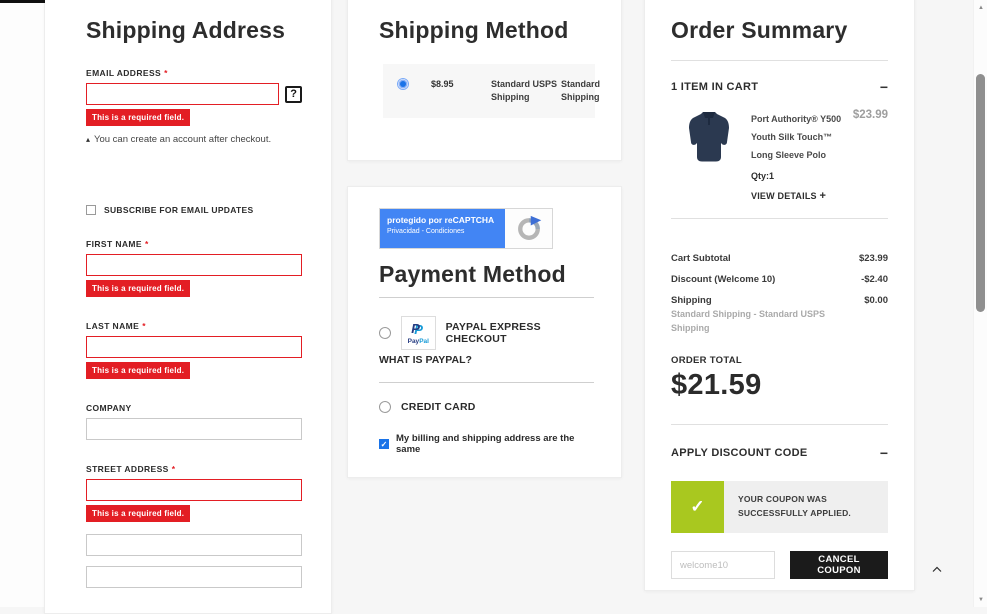 The image size is (987, 614). What do you see at coordinates (779, 279) in the screenshot?
I see `discount-row: Discount (Welcome 10) -$2.40` at bounding box center [779, 279].